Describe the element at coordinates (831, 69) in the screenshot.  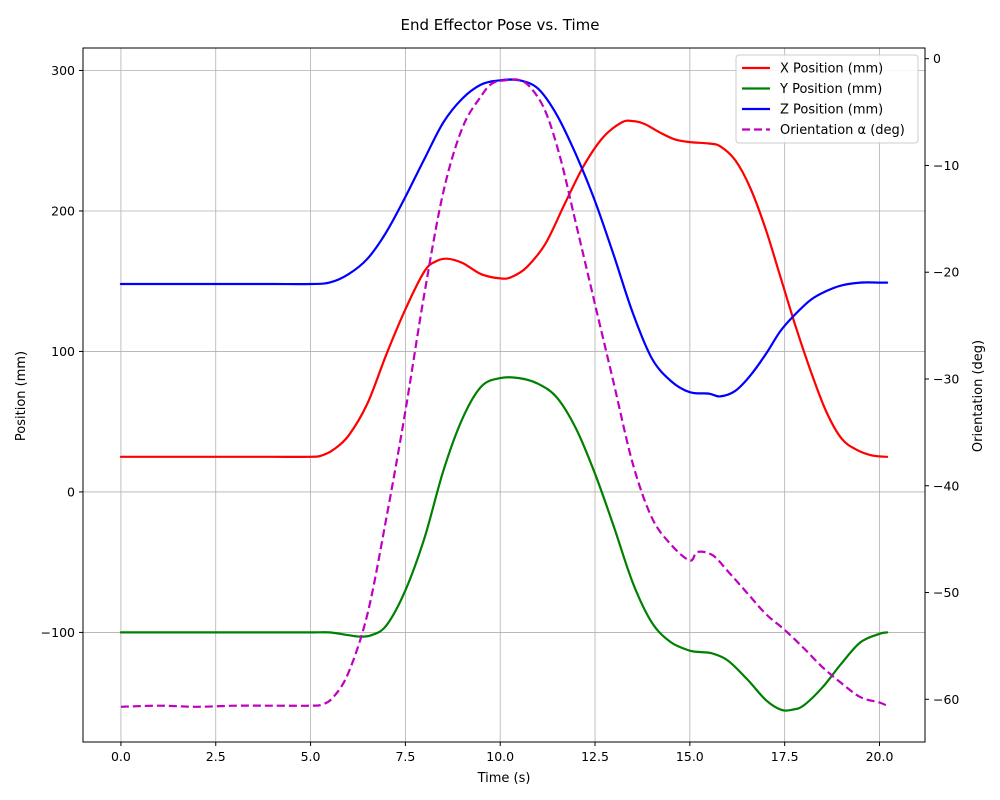
I see `legend-label: X Position (mm)` at that location.